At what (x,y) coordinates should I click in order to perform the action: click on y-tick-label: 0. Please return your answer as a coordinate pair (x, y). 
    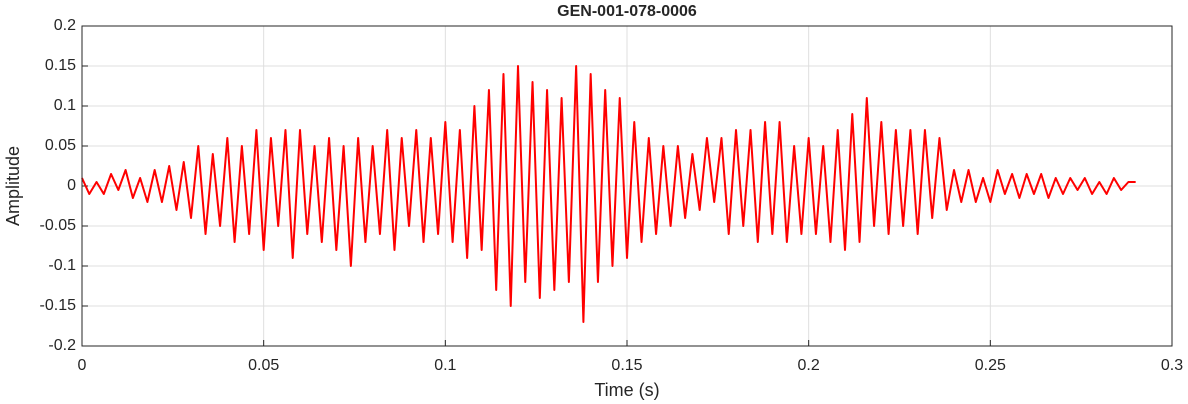
    Looking at the image, I should click on (71, 185).